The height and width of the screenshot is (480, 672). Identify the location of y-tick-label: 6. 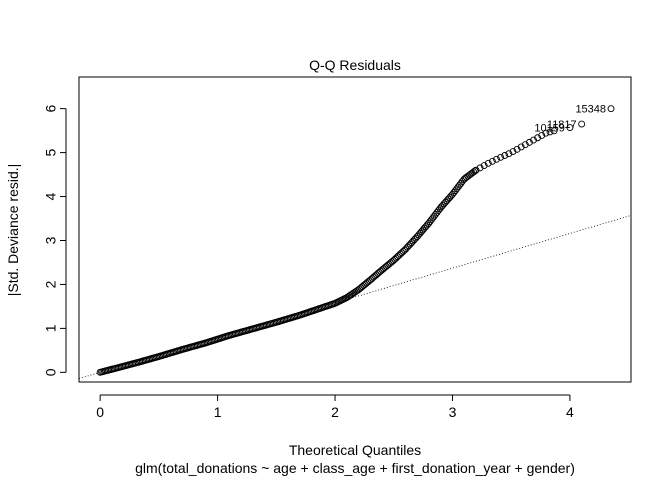
(51, 109).